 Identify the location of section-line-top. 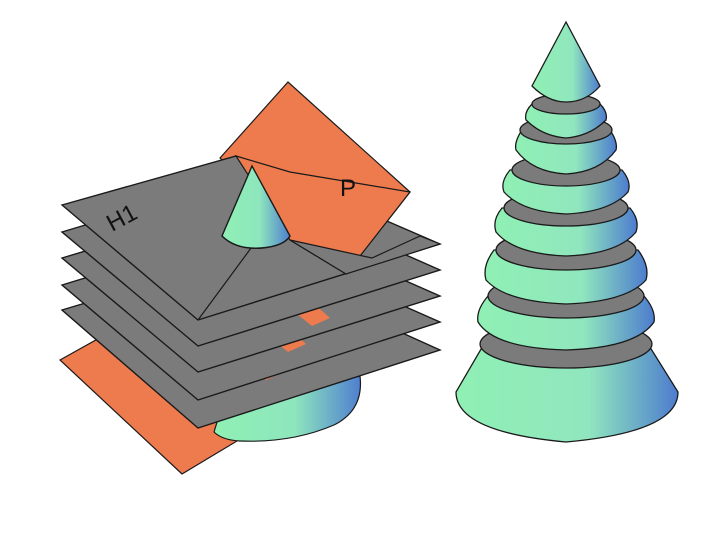
(226, 282).